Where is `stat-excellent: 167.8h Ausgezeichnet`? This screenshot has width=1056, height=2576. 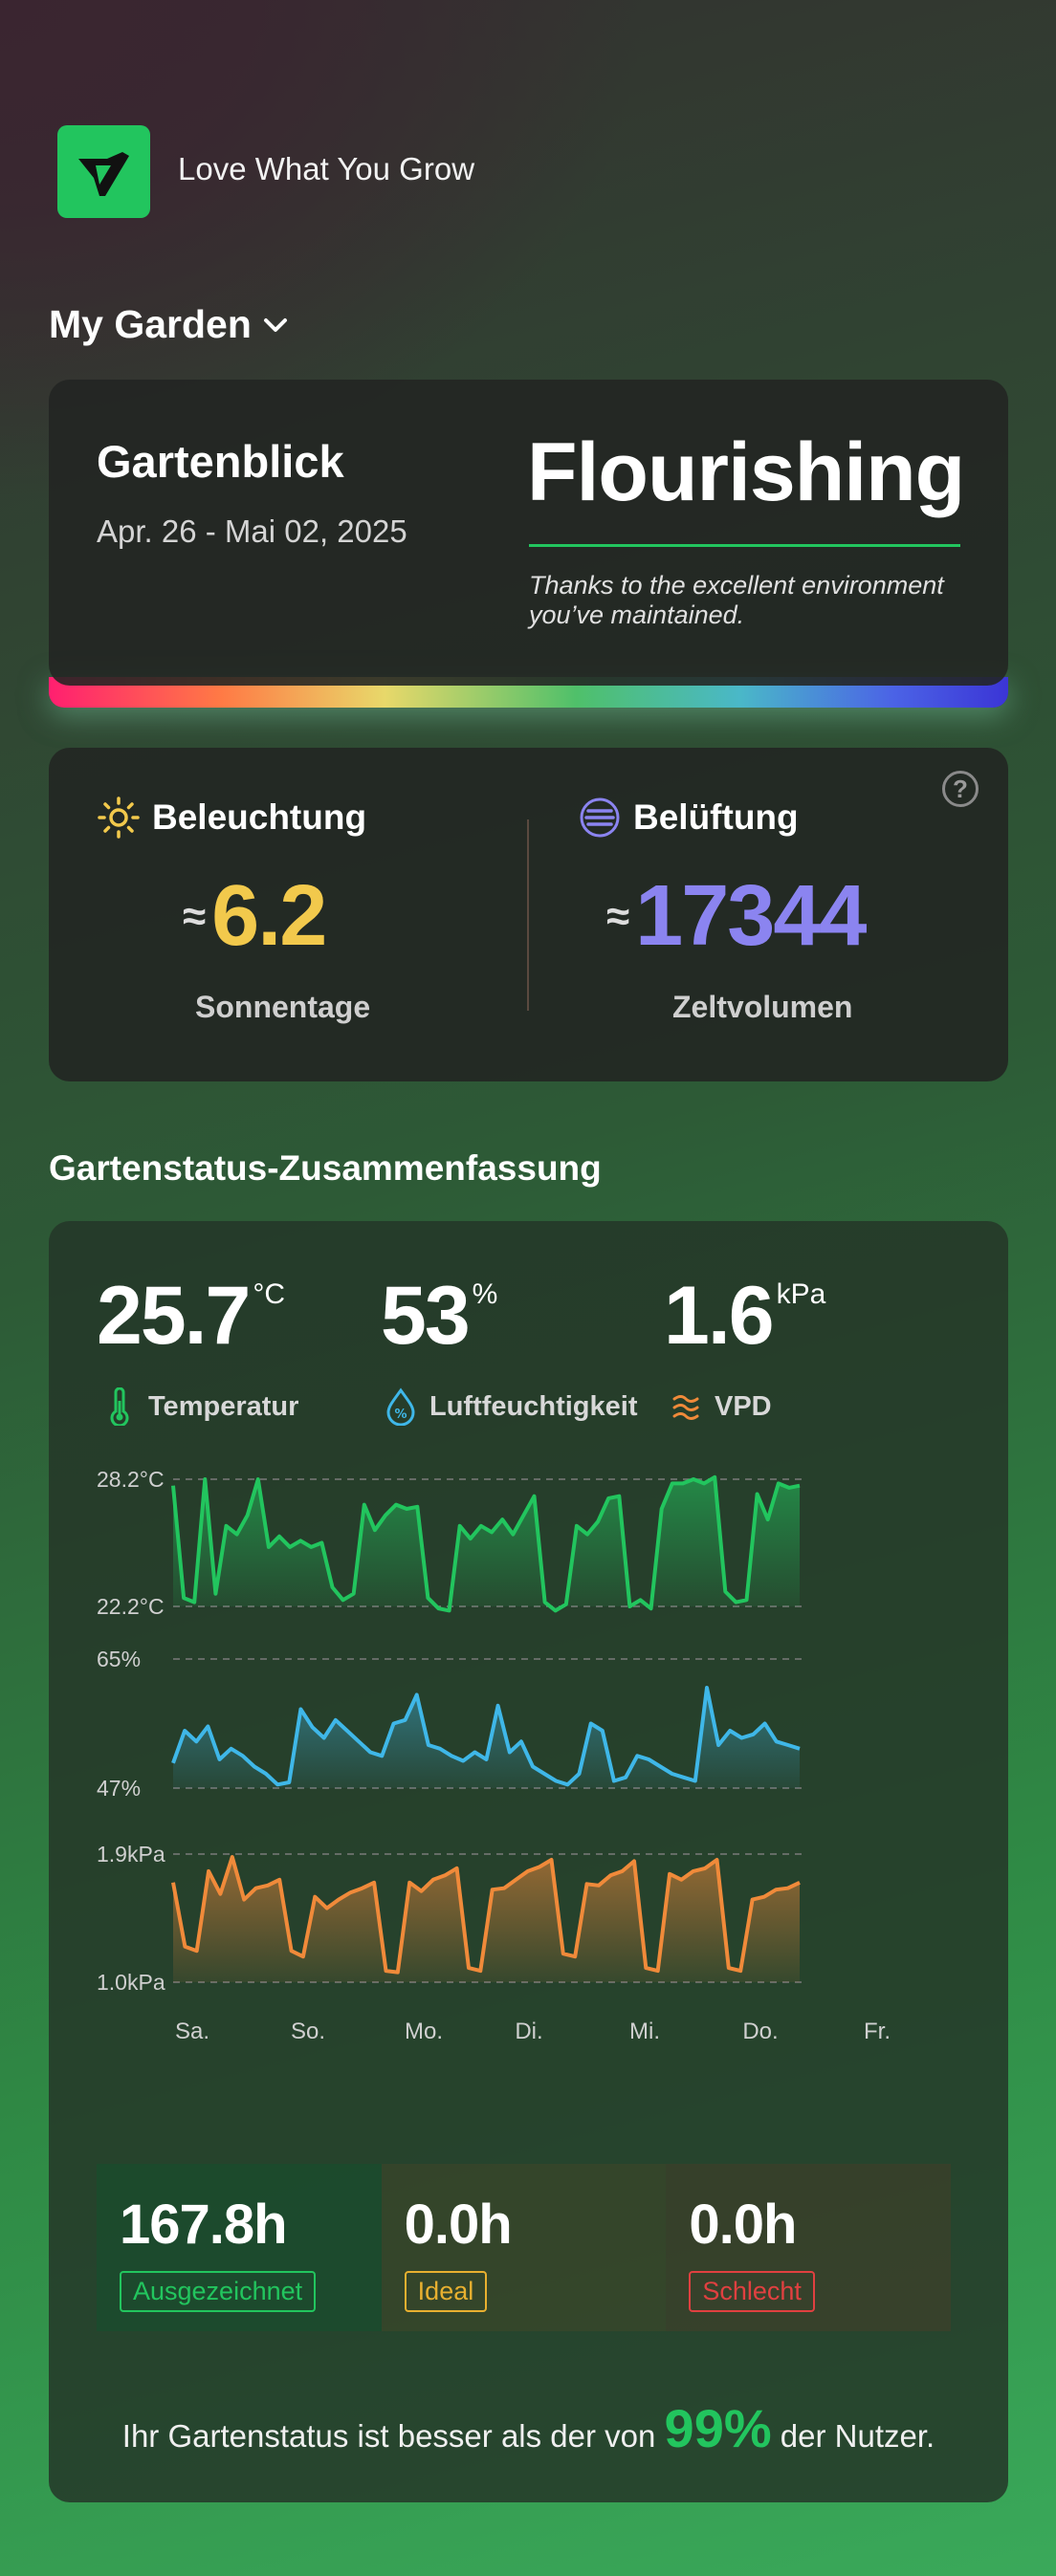
stat-excellent: 167.8h Ausgezeichnet is located at coordinates (239, 2247).